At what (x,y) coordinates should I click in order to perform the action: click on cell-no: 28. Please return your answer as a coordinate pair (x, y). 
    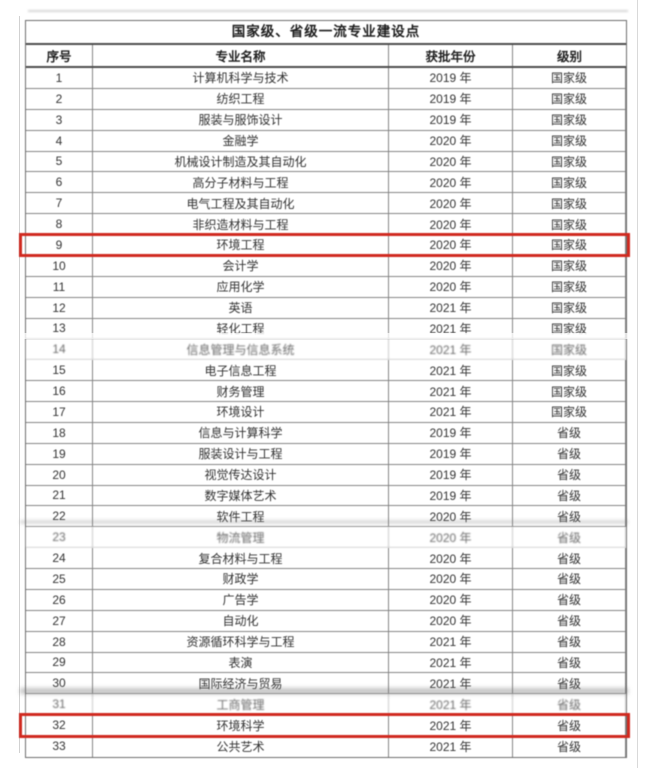
    Looking at the image, I should click on (59, 641).